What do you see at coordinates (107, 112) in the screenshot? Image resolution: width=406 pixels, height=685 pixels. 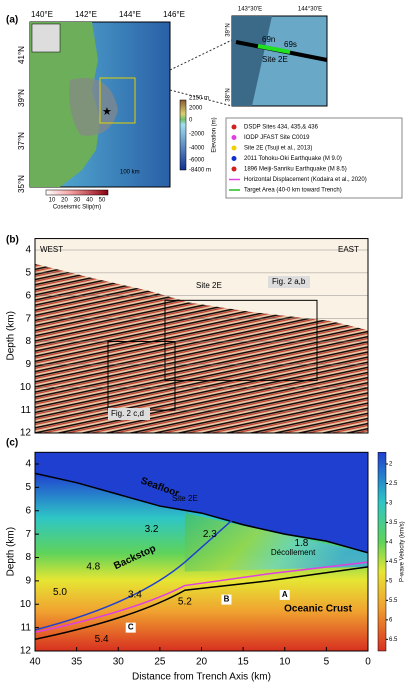 I see `epicenter: ★` at bounding box center [107, 112].